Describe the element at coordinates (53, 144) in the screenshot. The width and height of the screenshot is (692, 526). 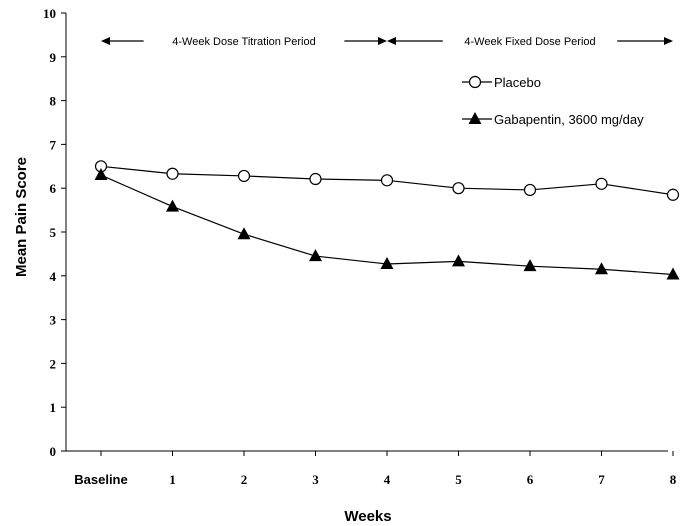
I see `y-tick-label: 7` at that location.